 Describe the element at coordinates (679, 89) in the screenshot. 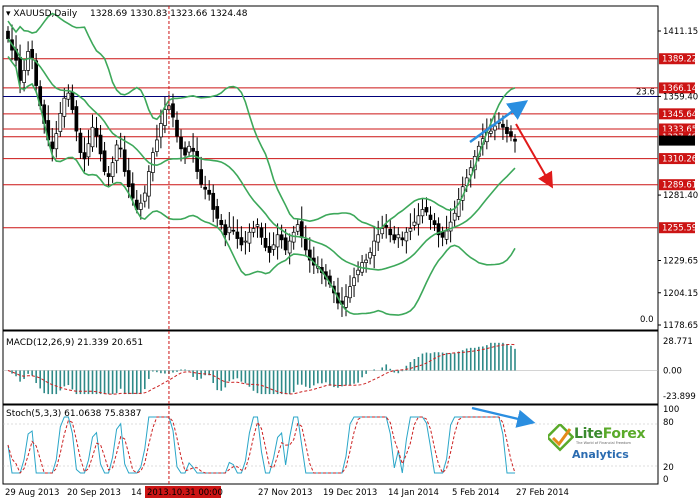

I see `price-tick-label: 1366.14` at that location.